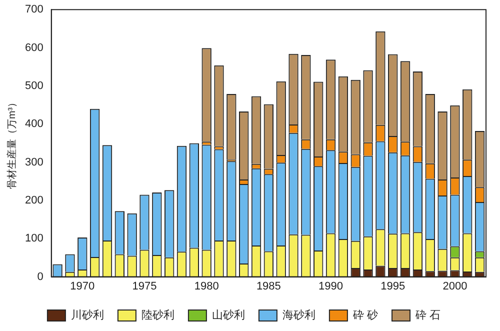  Describe the element at coordinates (206, 286) in the screenshot. I see `x-tick-label: 1980` at that location.